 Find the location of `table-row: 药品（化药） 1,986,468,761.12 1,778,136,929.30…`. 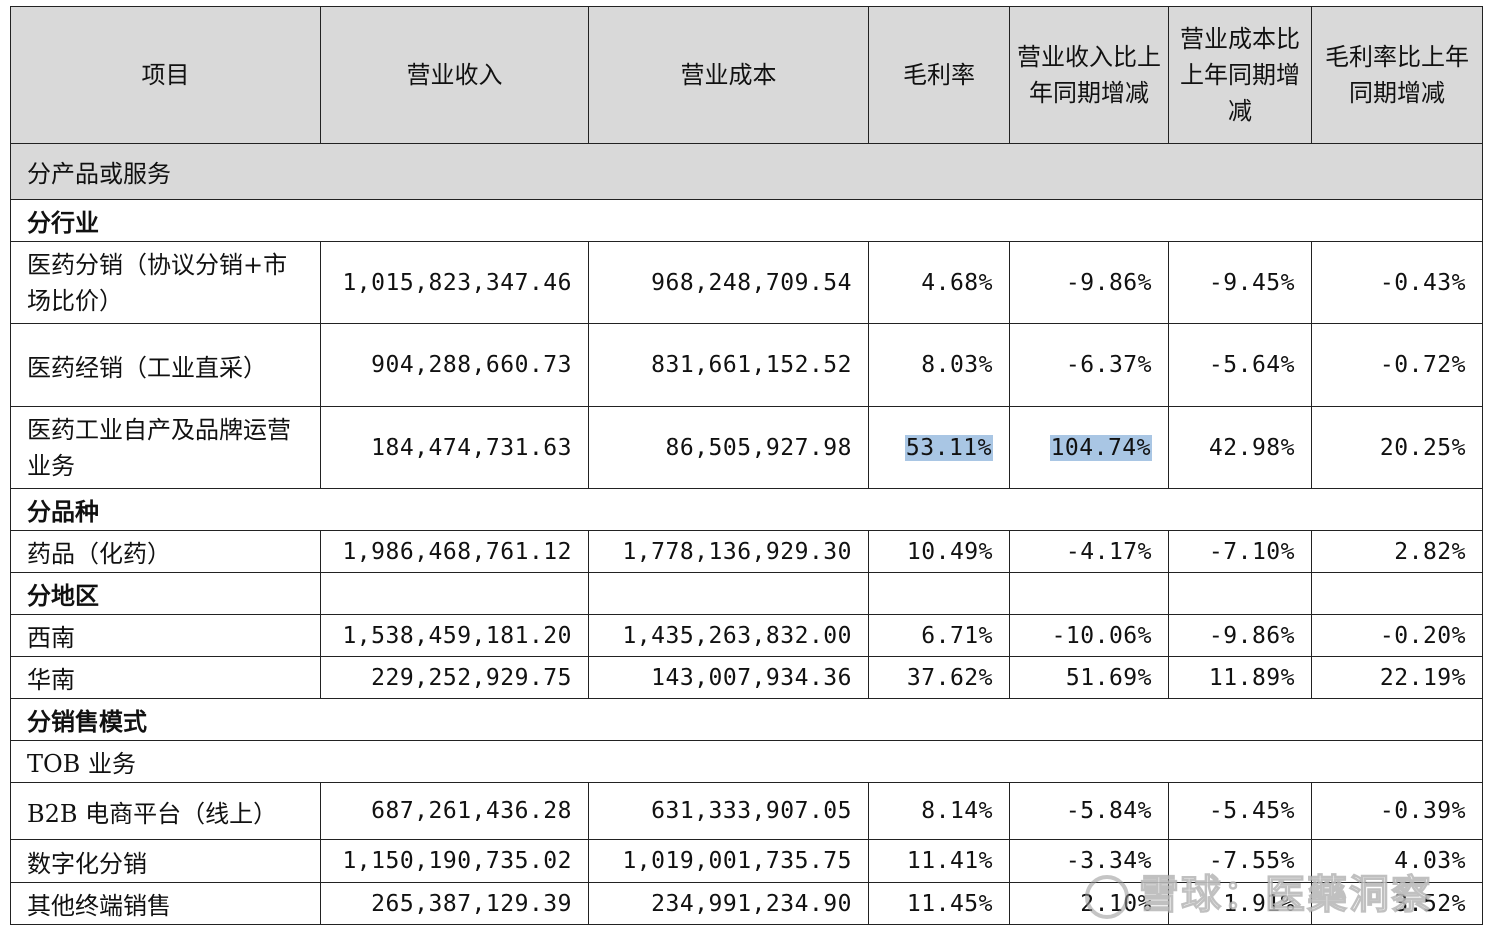

table-row: 药品（化药） 1,986,468,761.12 1,778,136,929.30… is located at coordinates (746, 551).